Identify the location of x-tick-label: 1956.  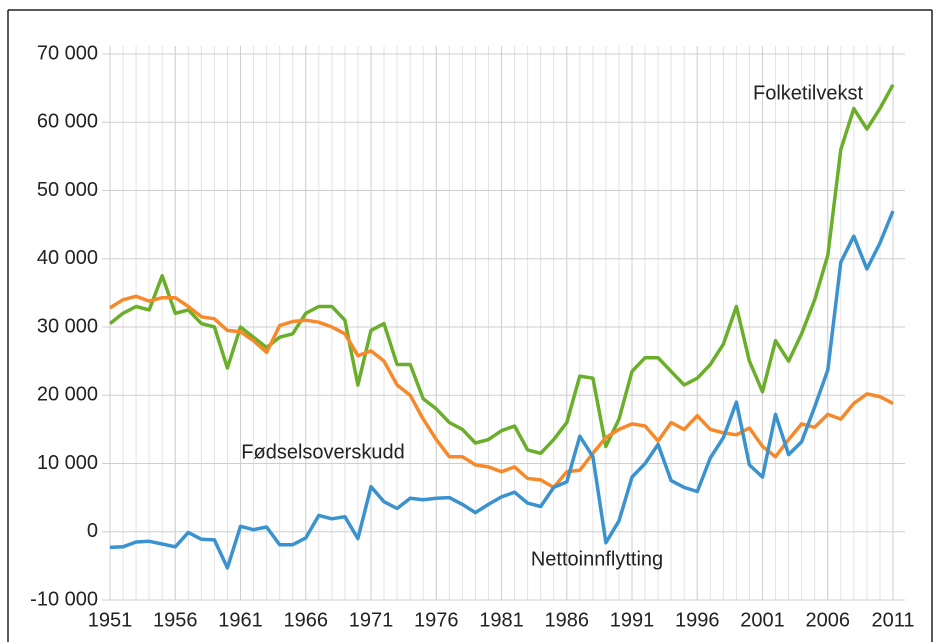
(175, 620).